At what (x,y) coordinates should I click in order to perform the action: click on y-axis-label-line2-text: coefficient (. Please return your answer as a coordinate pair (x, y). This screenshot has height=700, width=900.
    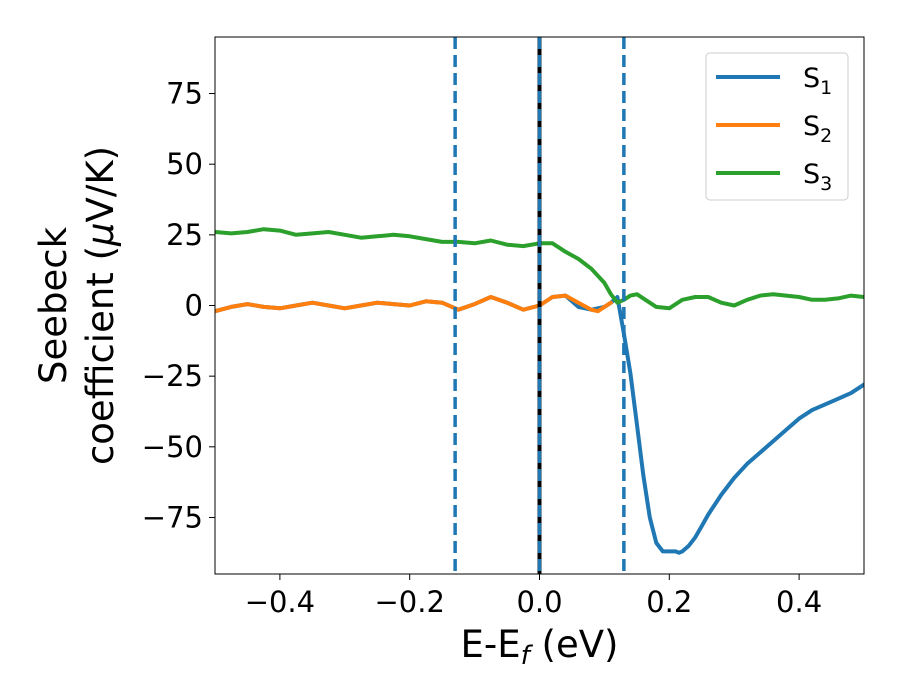
    Looking at the image, I should click on (100, 355).